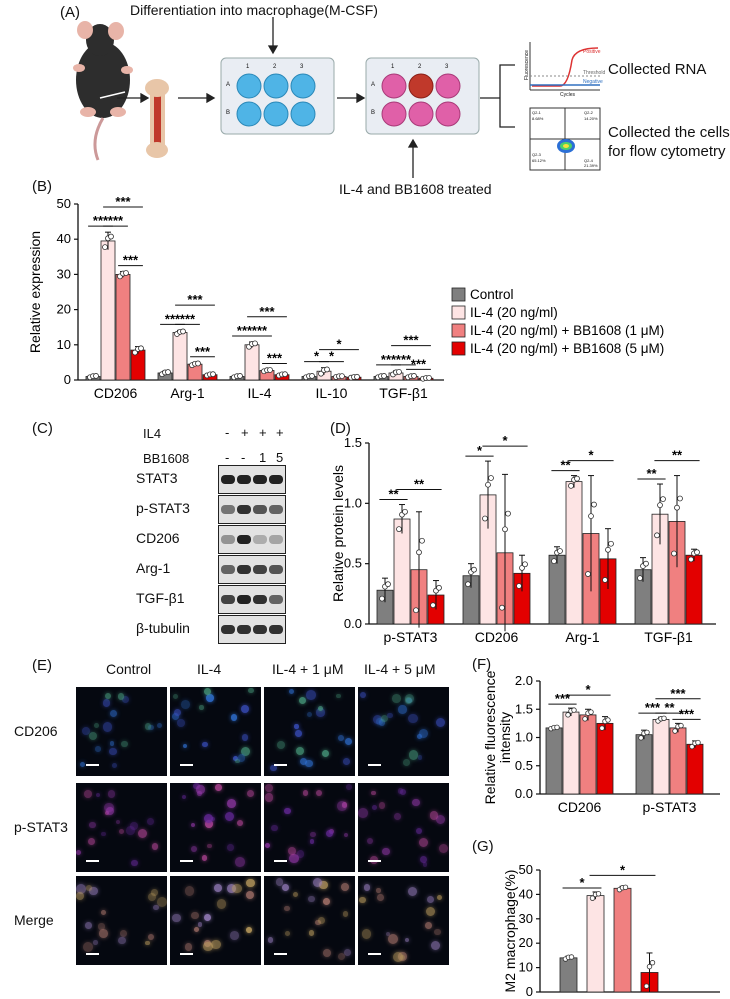 Image resolution: width=730 pixels, height=999 pixels. I want to click on qpcr-xlabel: Cycles, so click(568, 95).